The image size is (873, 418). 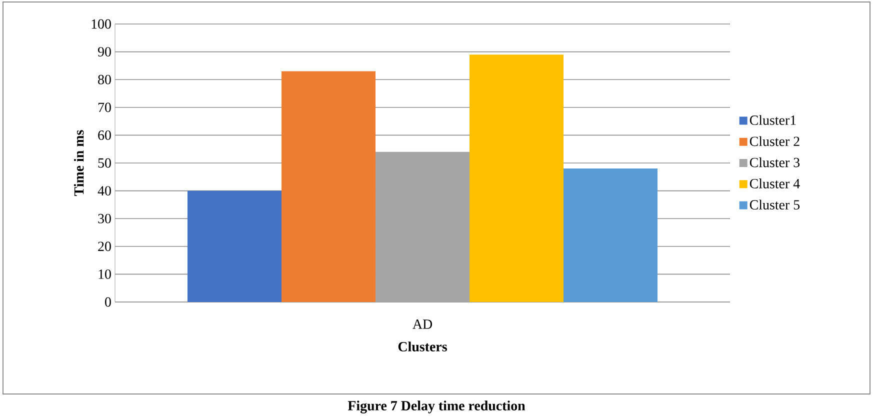 What do you see at coordinates (775, 141) in the screenshot?
I see `legend-label: Cluster 2` at bounding box center [775, 141].